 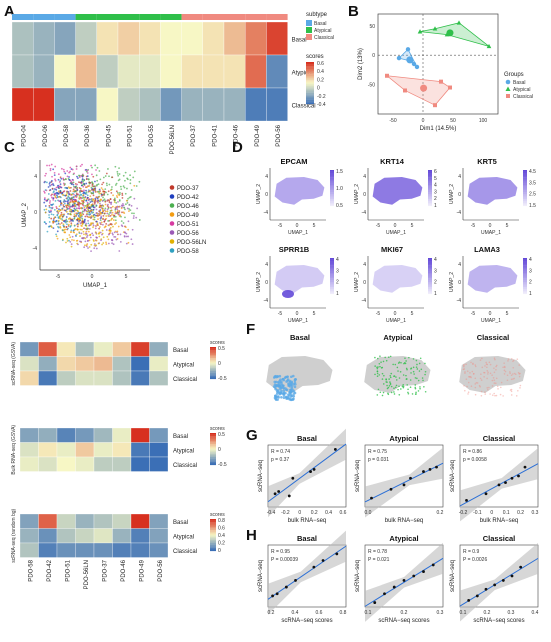 What do you see at coordinates (337, 271) in the screenshot?
I see `colorbar-tick: 3` at bounding box center [337, 271].